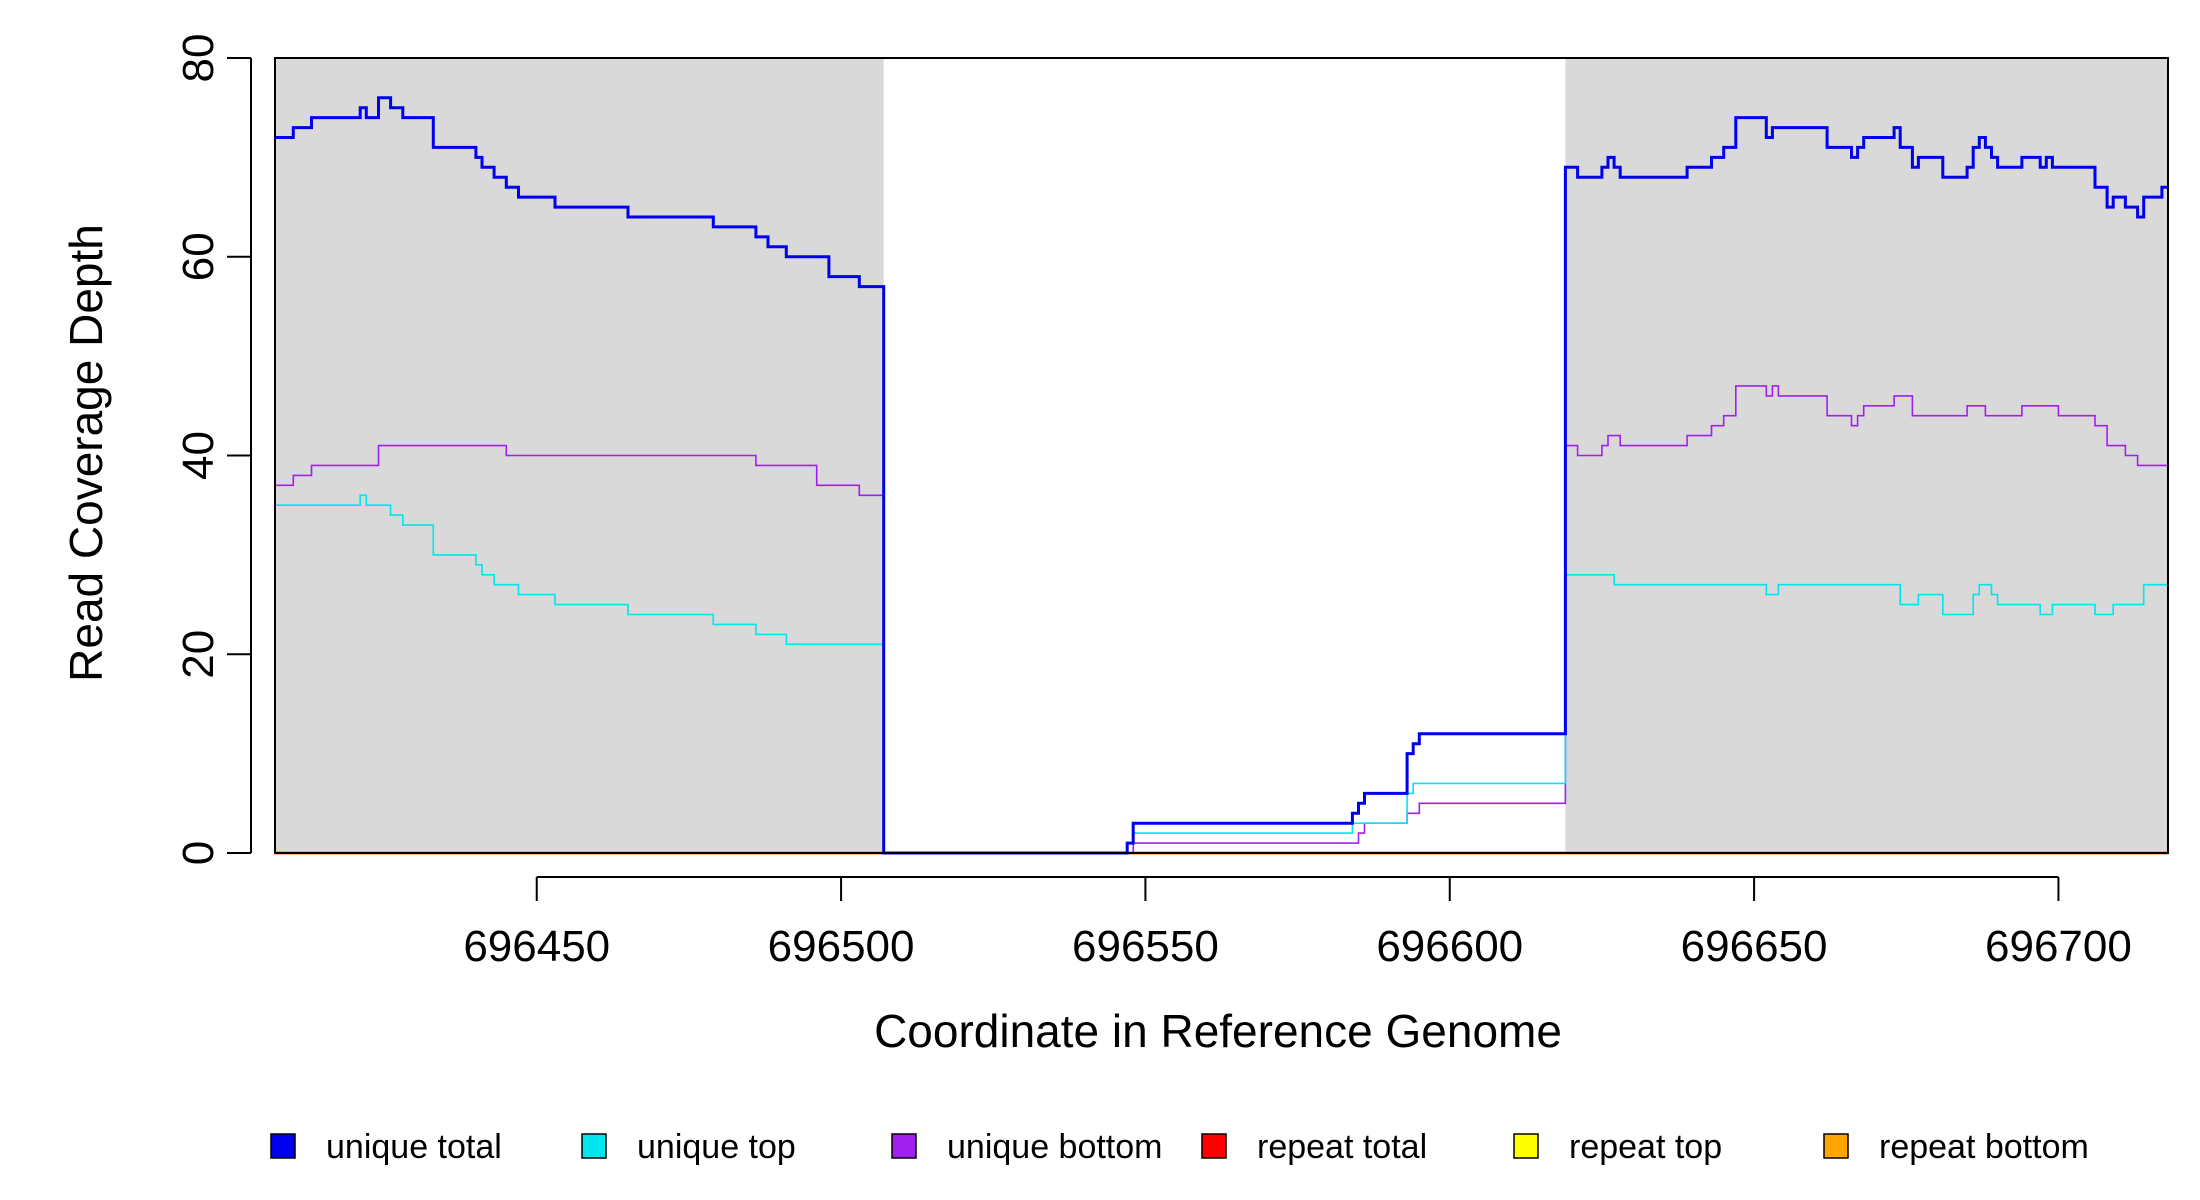 The width and height of the screenshot is (2200, 1200). I want to click on legend-item-unique-top: unique top, so click(688, 1147).